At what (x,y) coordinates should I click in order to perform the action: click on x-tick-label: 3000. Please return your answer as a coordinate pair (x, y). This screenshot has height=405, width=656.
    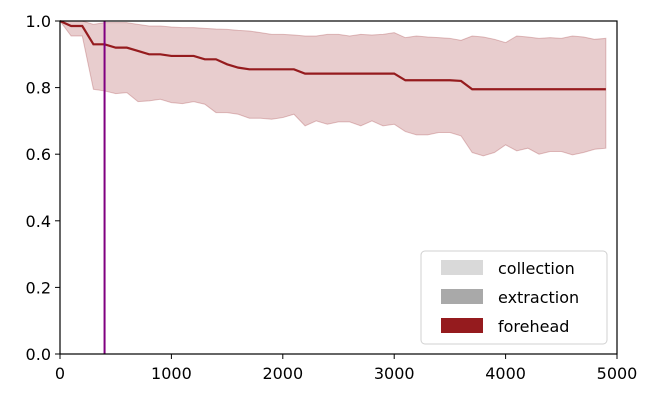
    Looking at the image, I should click on (394, 373).